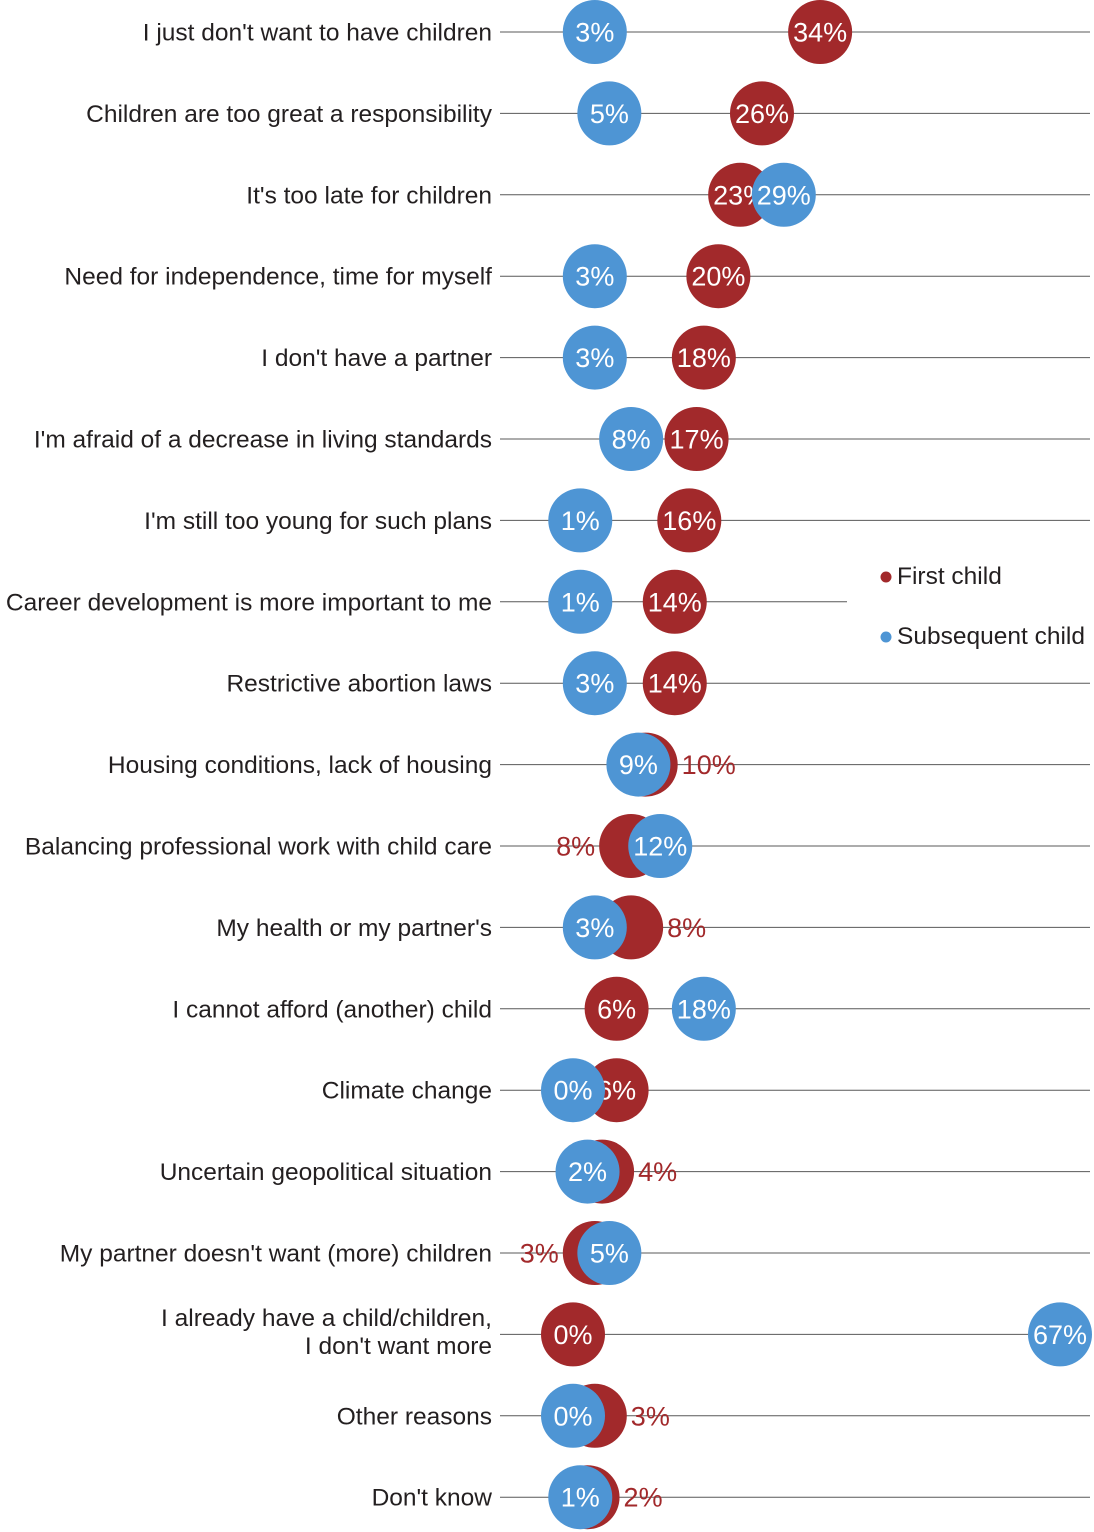  What do you see at coordinates (685, 440) in the screenshot?
I see `first-child-value: 17` at bounding box center [685, 440].